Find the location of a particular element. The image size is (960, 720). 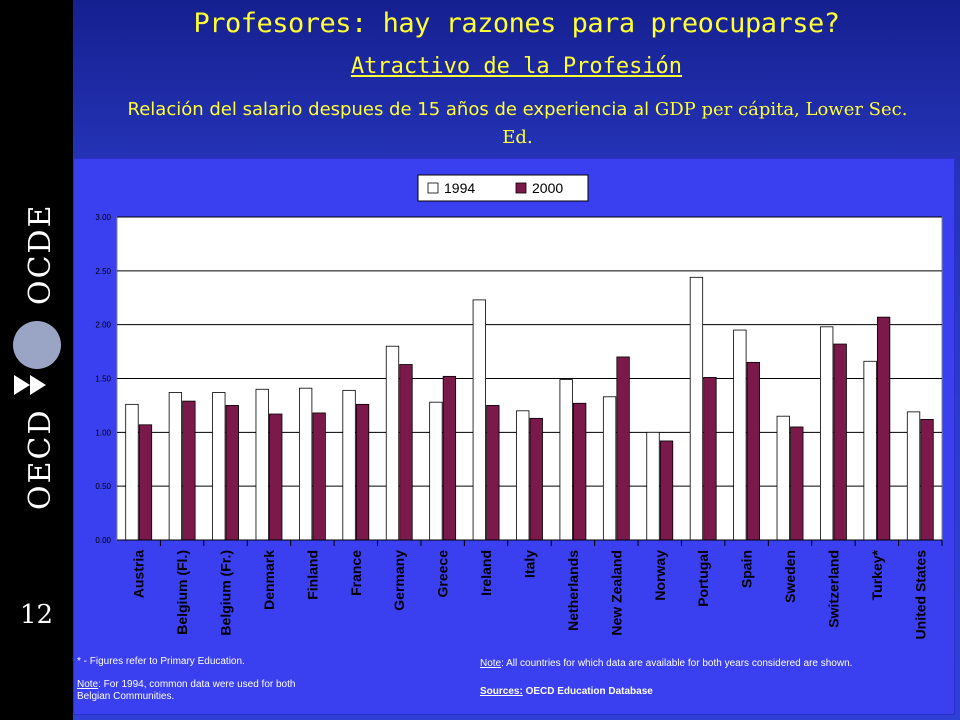

bar-2000-finland is located at coordinates (319, 476).